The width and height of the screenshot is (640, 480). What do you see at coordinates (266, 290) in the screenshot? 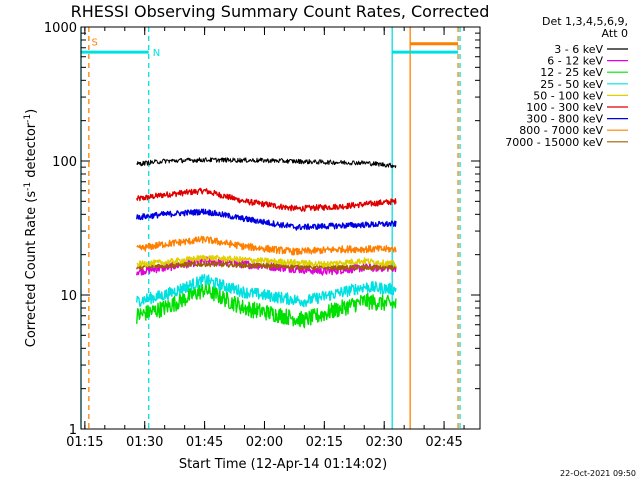
I see `series-line-25-50kev` at bounding box center [266, 290].